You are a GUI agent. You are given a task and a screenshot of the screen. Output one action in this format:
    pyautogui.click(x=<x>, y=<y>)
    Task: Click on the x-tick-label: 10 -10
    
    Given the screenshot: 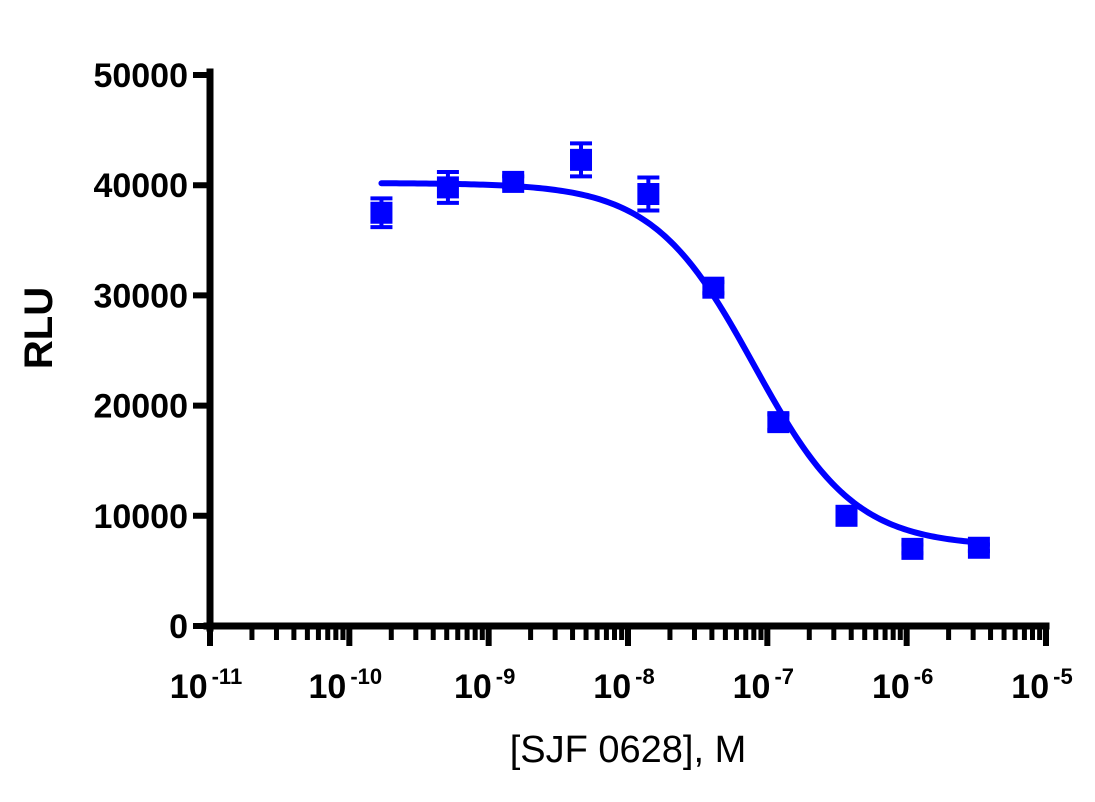 What is the action you would take?
    pyautogui.click(x=346, y=685)
    